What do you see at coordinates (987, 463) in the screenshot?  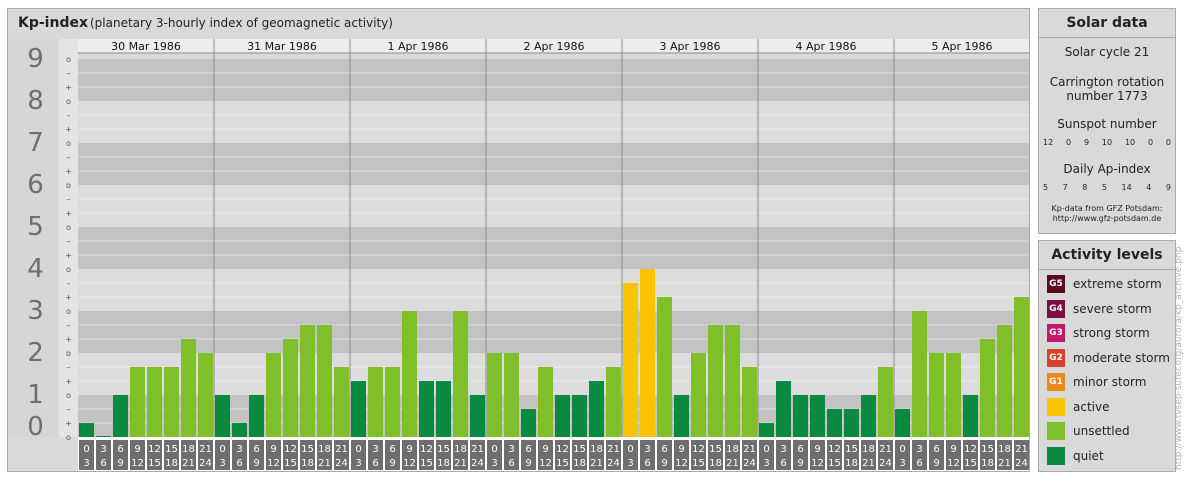 I see `interval-end-label: 18` at bounding box center [987, 463].